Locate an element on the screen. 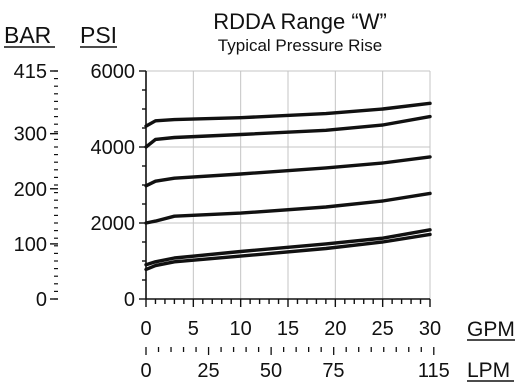  gpm-axis-label: GPM is located at coordinates (491, 329).